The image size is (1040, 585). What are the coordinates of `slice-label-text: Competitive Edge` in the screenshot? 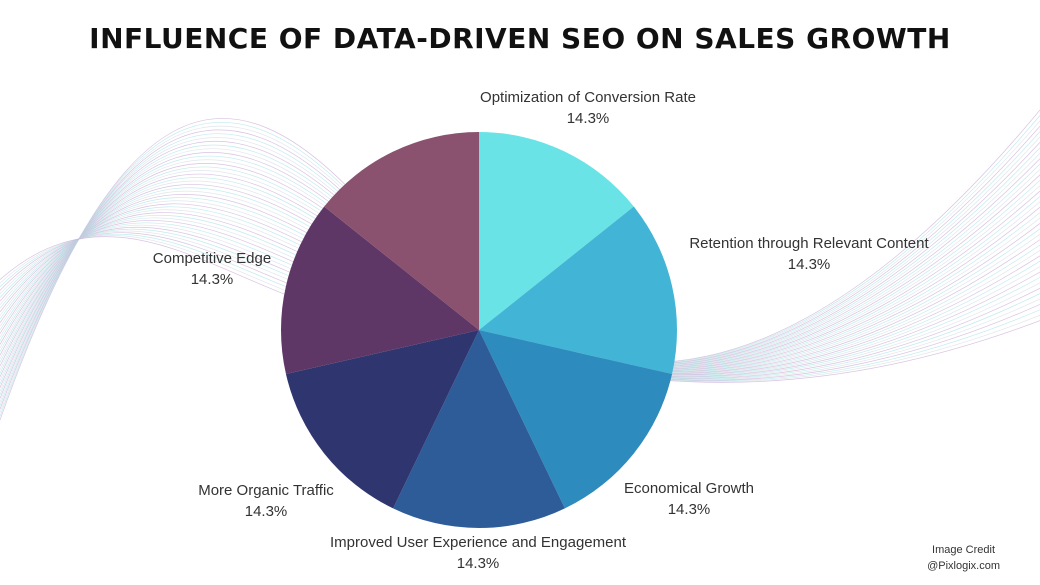 It's located at (212, 258).